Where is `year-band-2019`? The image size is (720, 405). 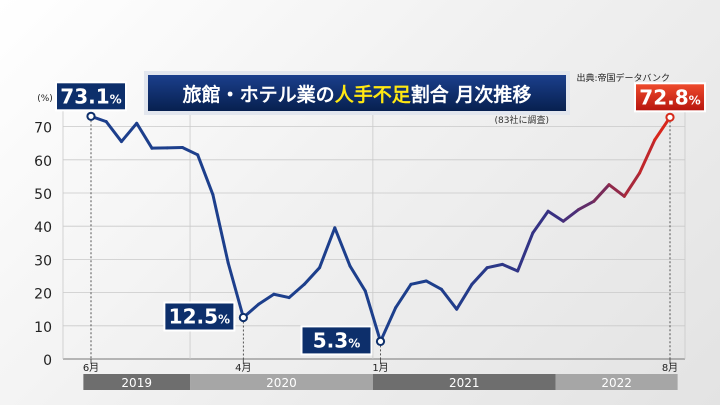 year-band-2019 is located at coordinates (137, 382).